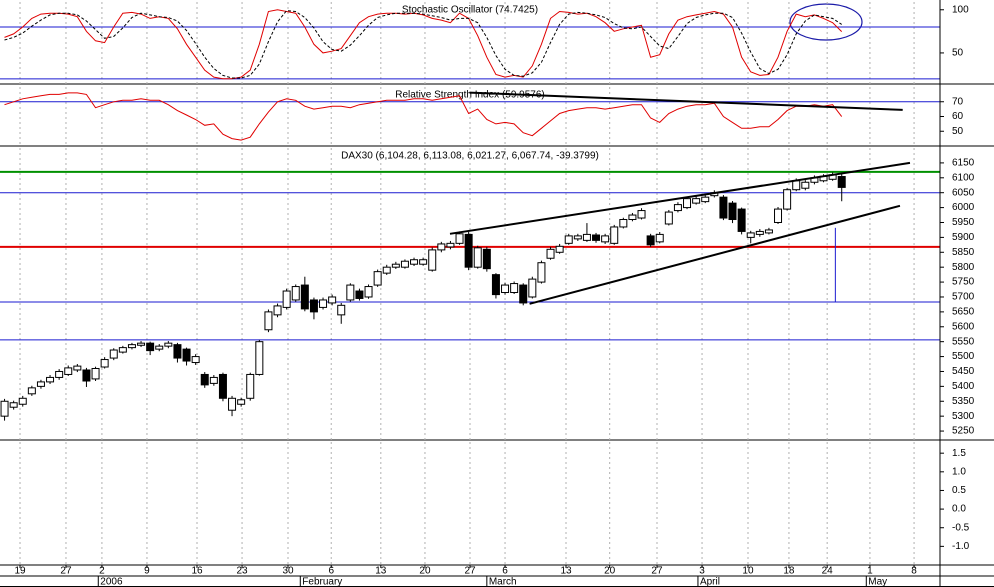  Describe the element at coordinates (425, 571) in the screenshot. I see `x-tick-label: 20` at that location.